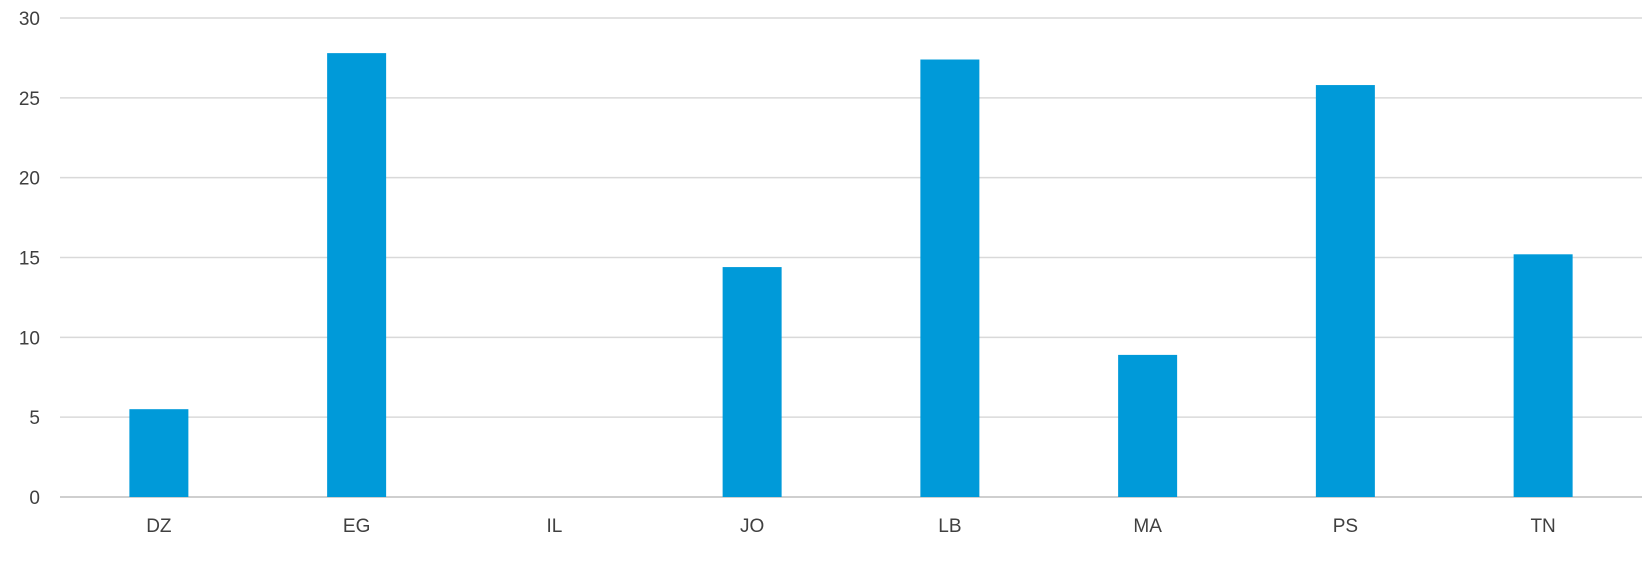 The image size is (1642, 564). I want to click on y-tick-label: 30, so click(29, 19).